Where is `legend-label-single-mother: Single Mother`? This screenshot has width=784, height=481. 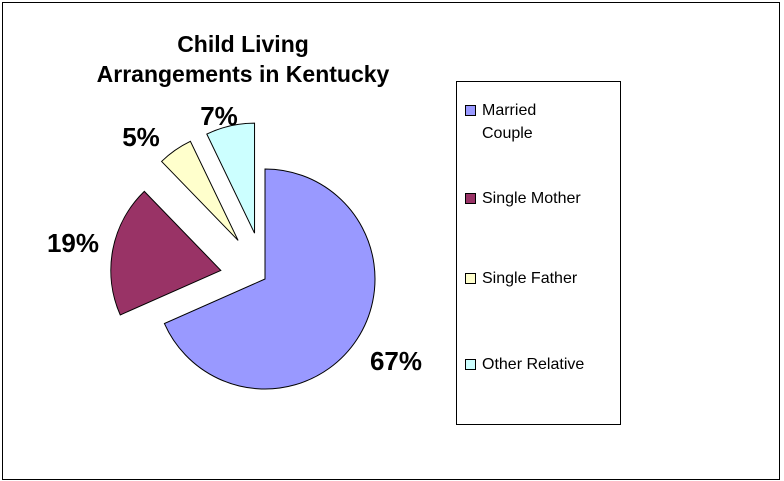
legend-label-single-mother: Single Mother is located at coordinates (531, 198).